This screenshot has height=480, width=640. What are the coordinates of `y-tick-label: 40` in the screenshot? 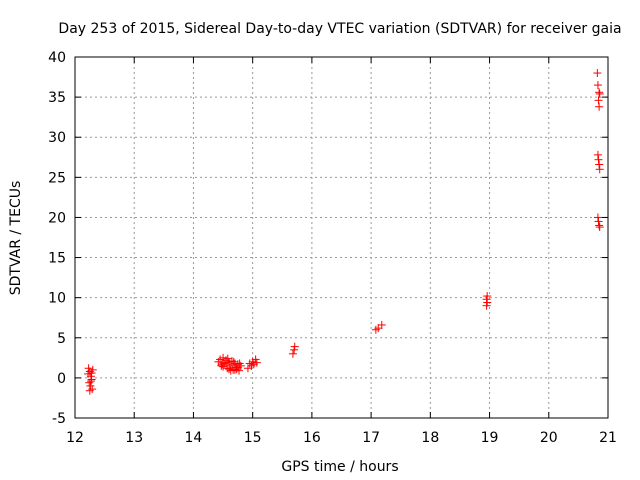 It's located at (57, 58).